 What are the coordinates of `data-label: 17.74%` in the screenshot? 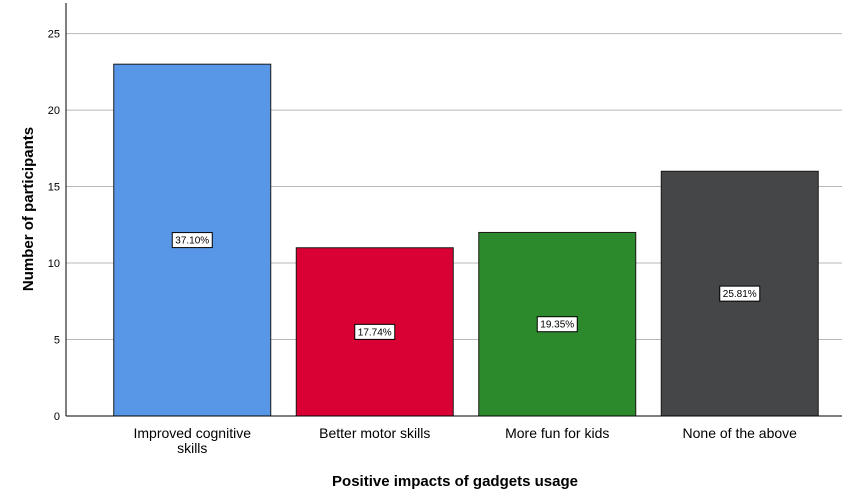 It's located at (375, 332).